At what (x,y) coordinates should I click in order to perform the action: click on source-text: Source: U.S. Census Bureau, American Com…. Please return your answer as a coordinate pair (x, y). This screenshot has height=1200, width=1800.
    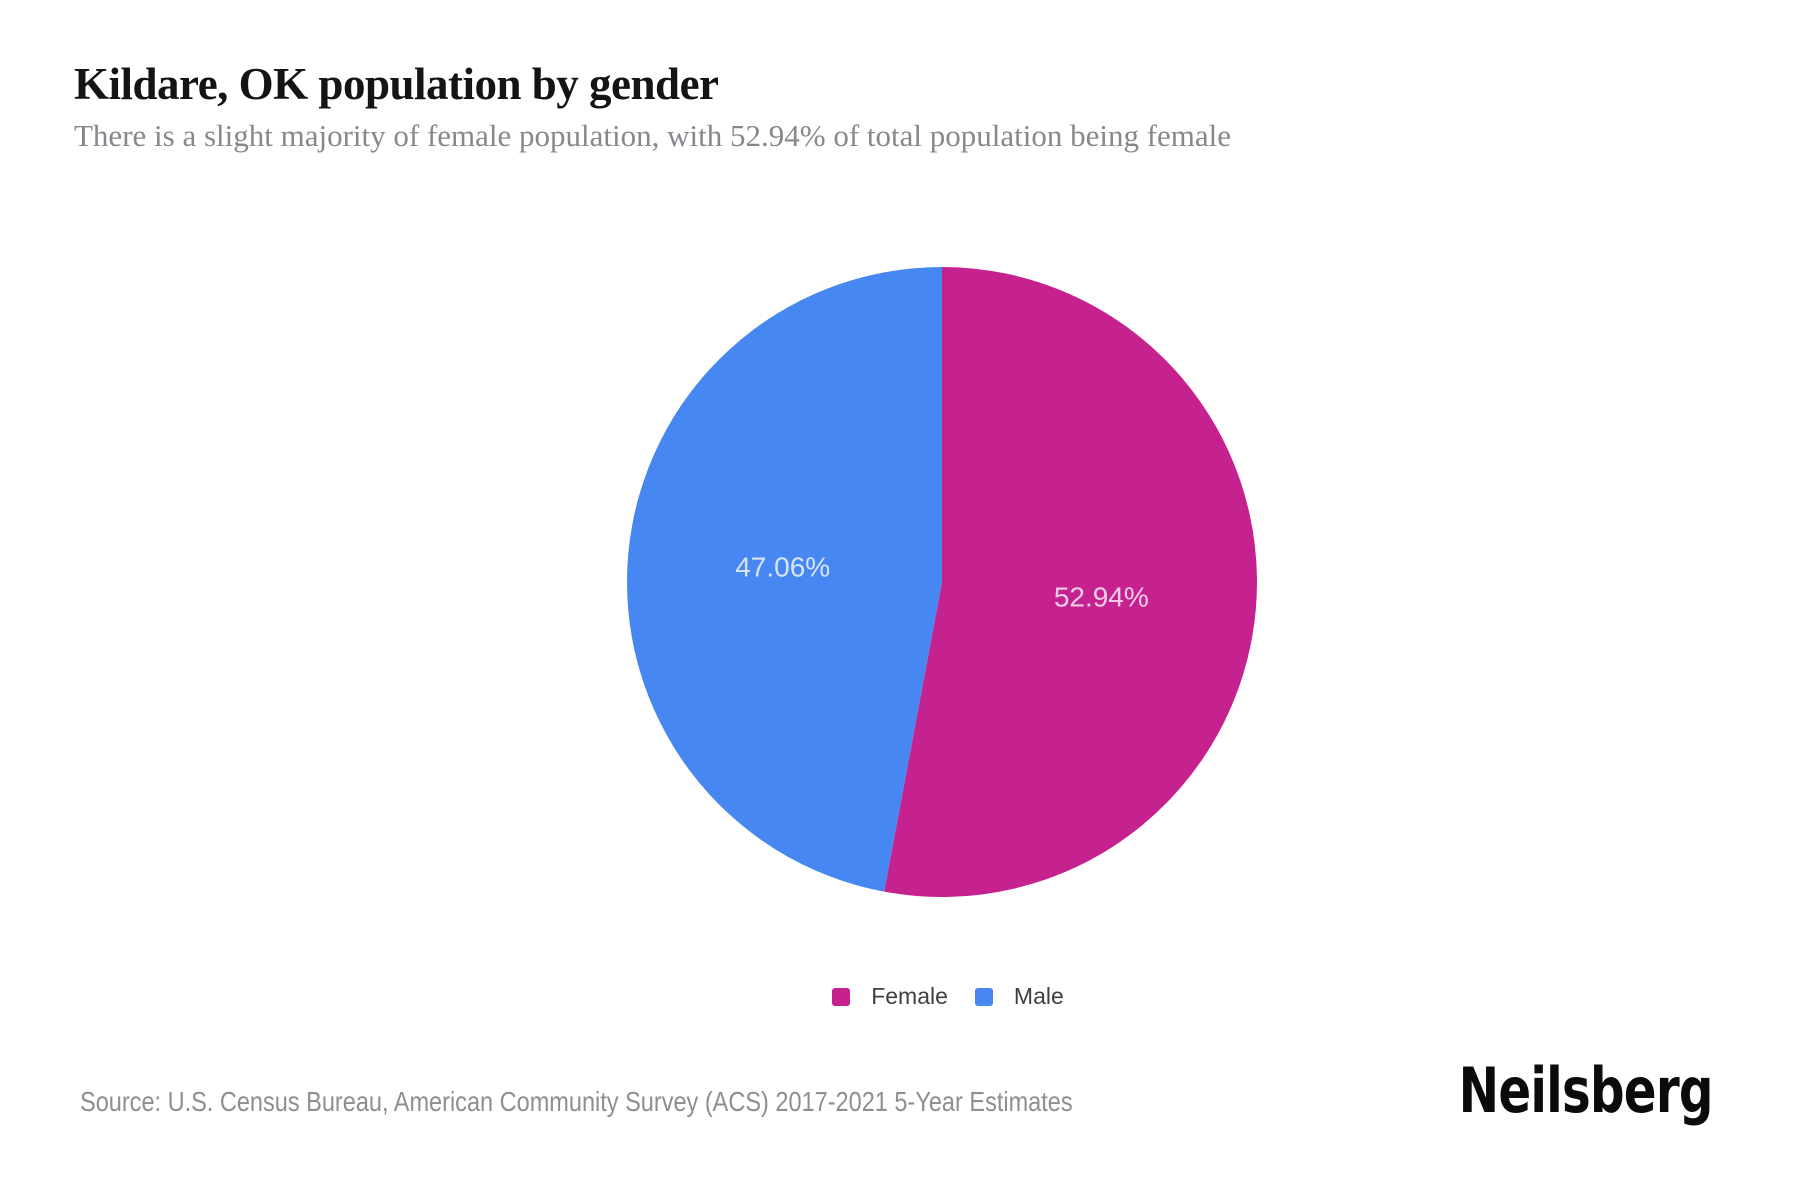
    Looking at the image, I should click on (576, 1101).